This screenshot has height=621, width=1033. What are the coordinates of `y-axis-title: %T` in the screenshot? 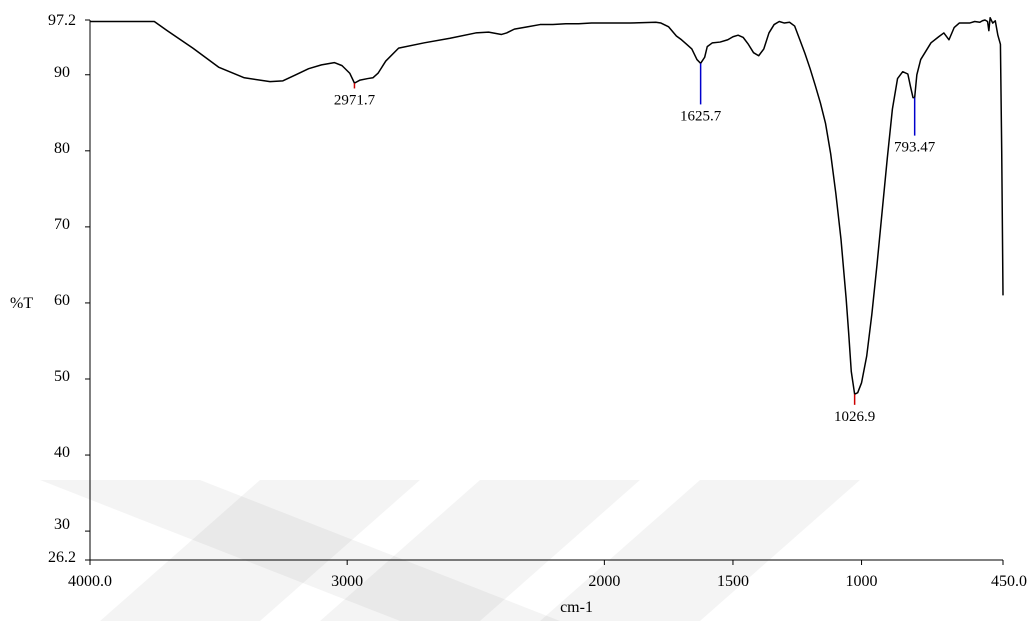 It's located at (21, 303).